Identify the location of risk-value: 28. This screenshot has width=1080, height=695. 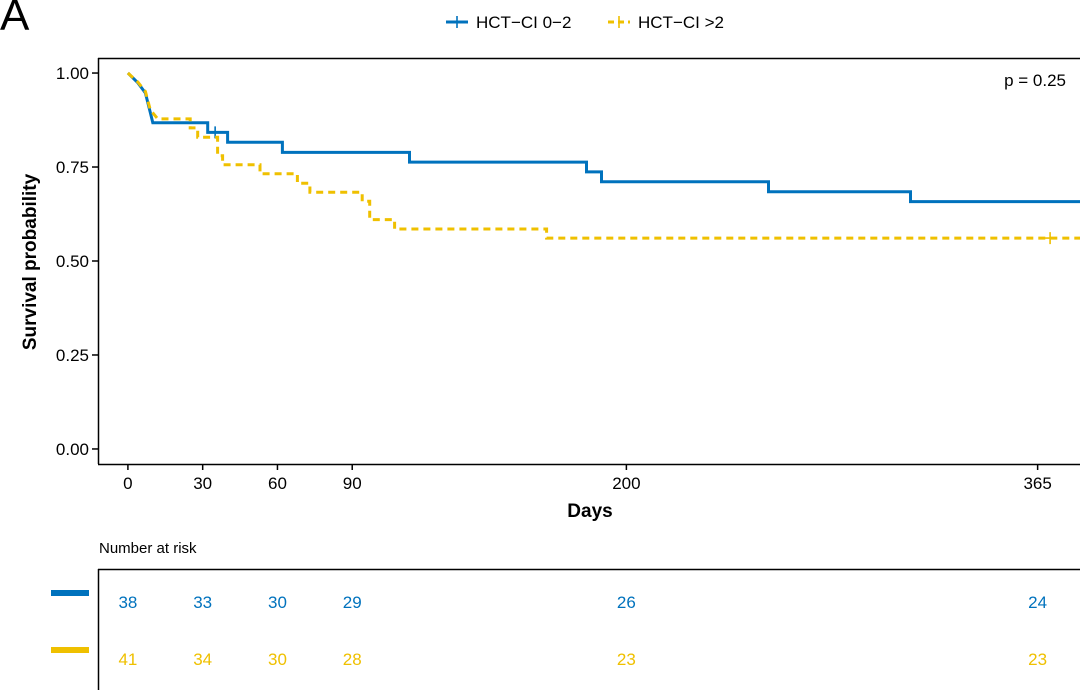
(352, 659).